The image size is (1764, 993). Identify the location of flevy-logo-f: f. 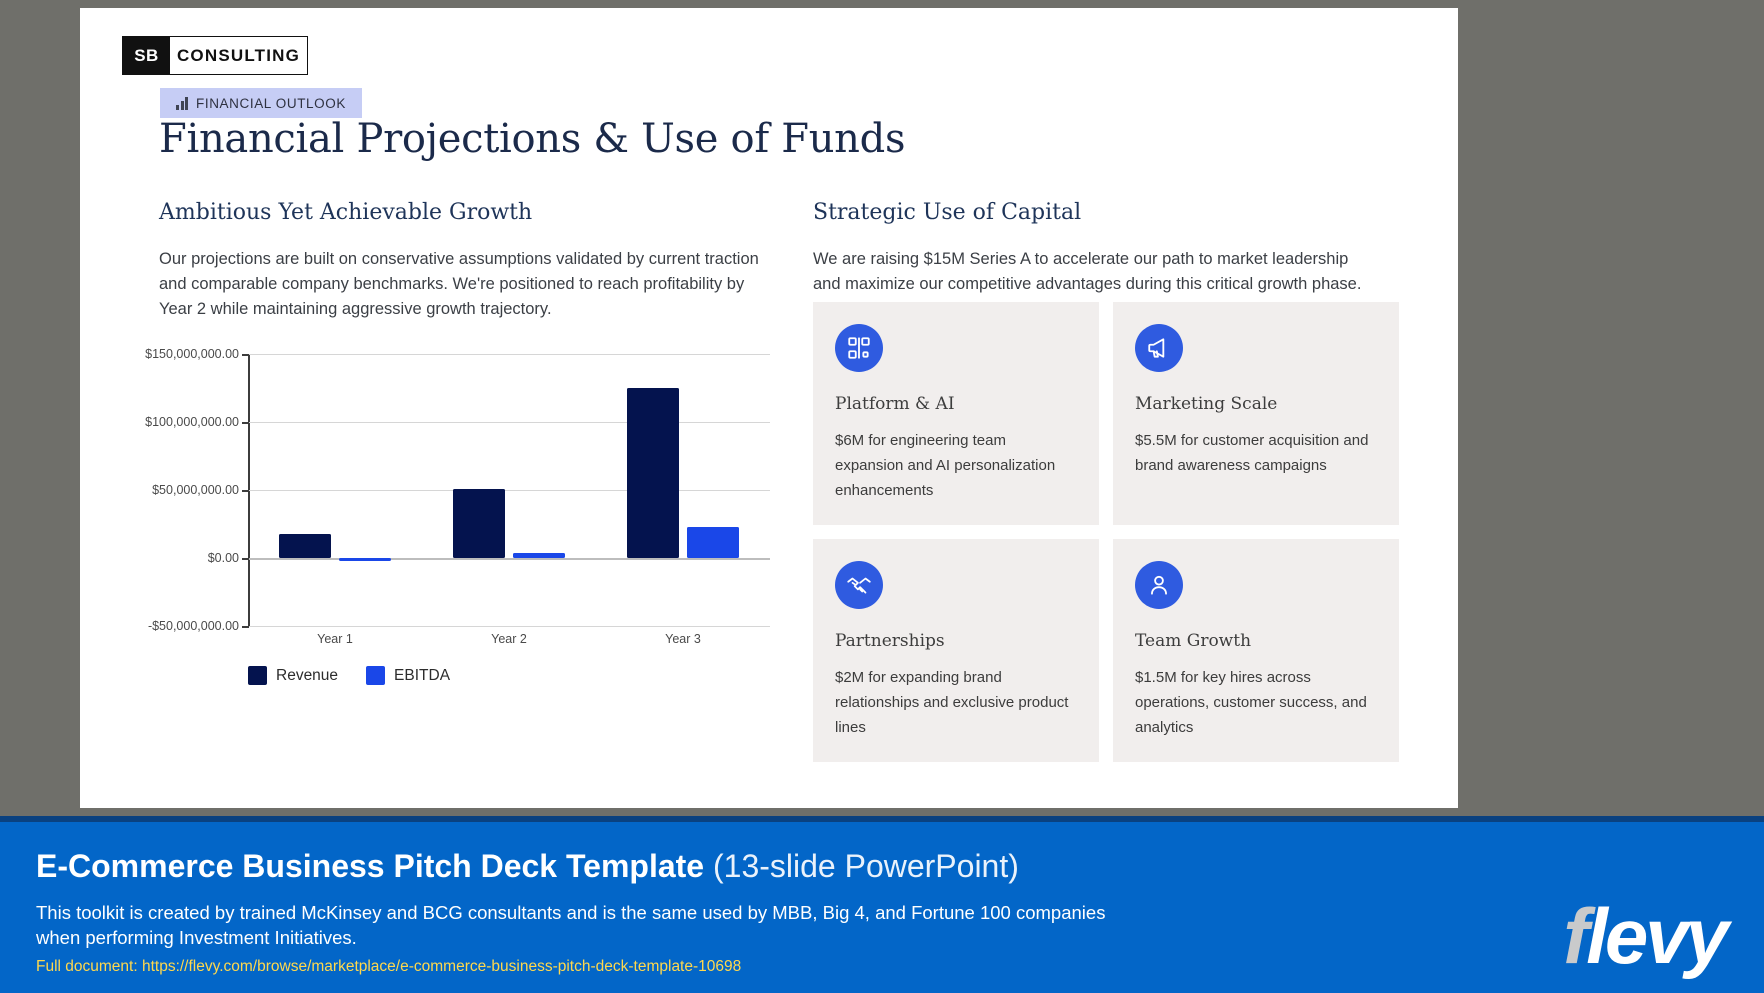
(1576, 935).